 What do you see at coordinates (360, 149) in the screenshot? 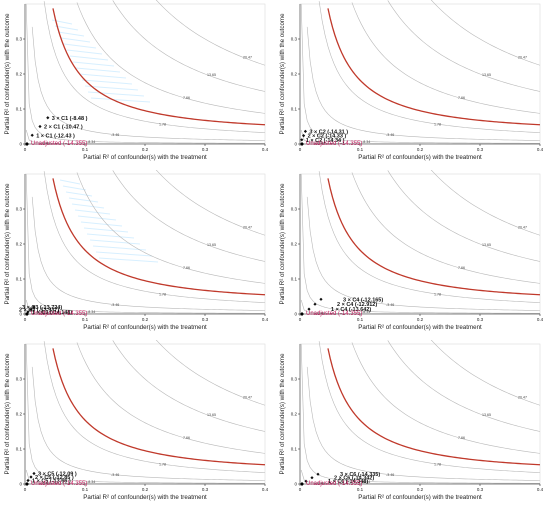
I see `x-tick-label: 0.1` at bounding box center [360, 149].